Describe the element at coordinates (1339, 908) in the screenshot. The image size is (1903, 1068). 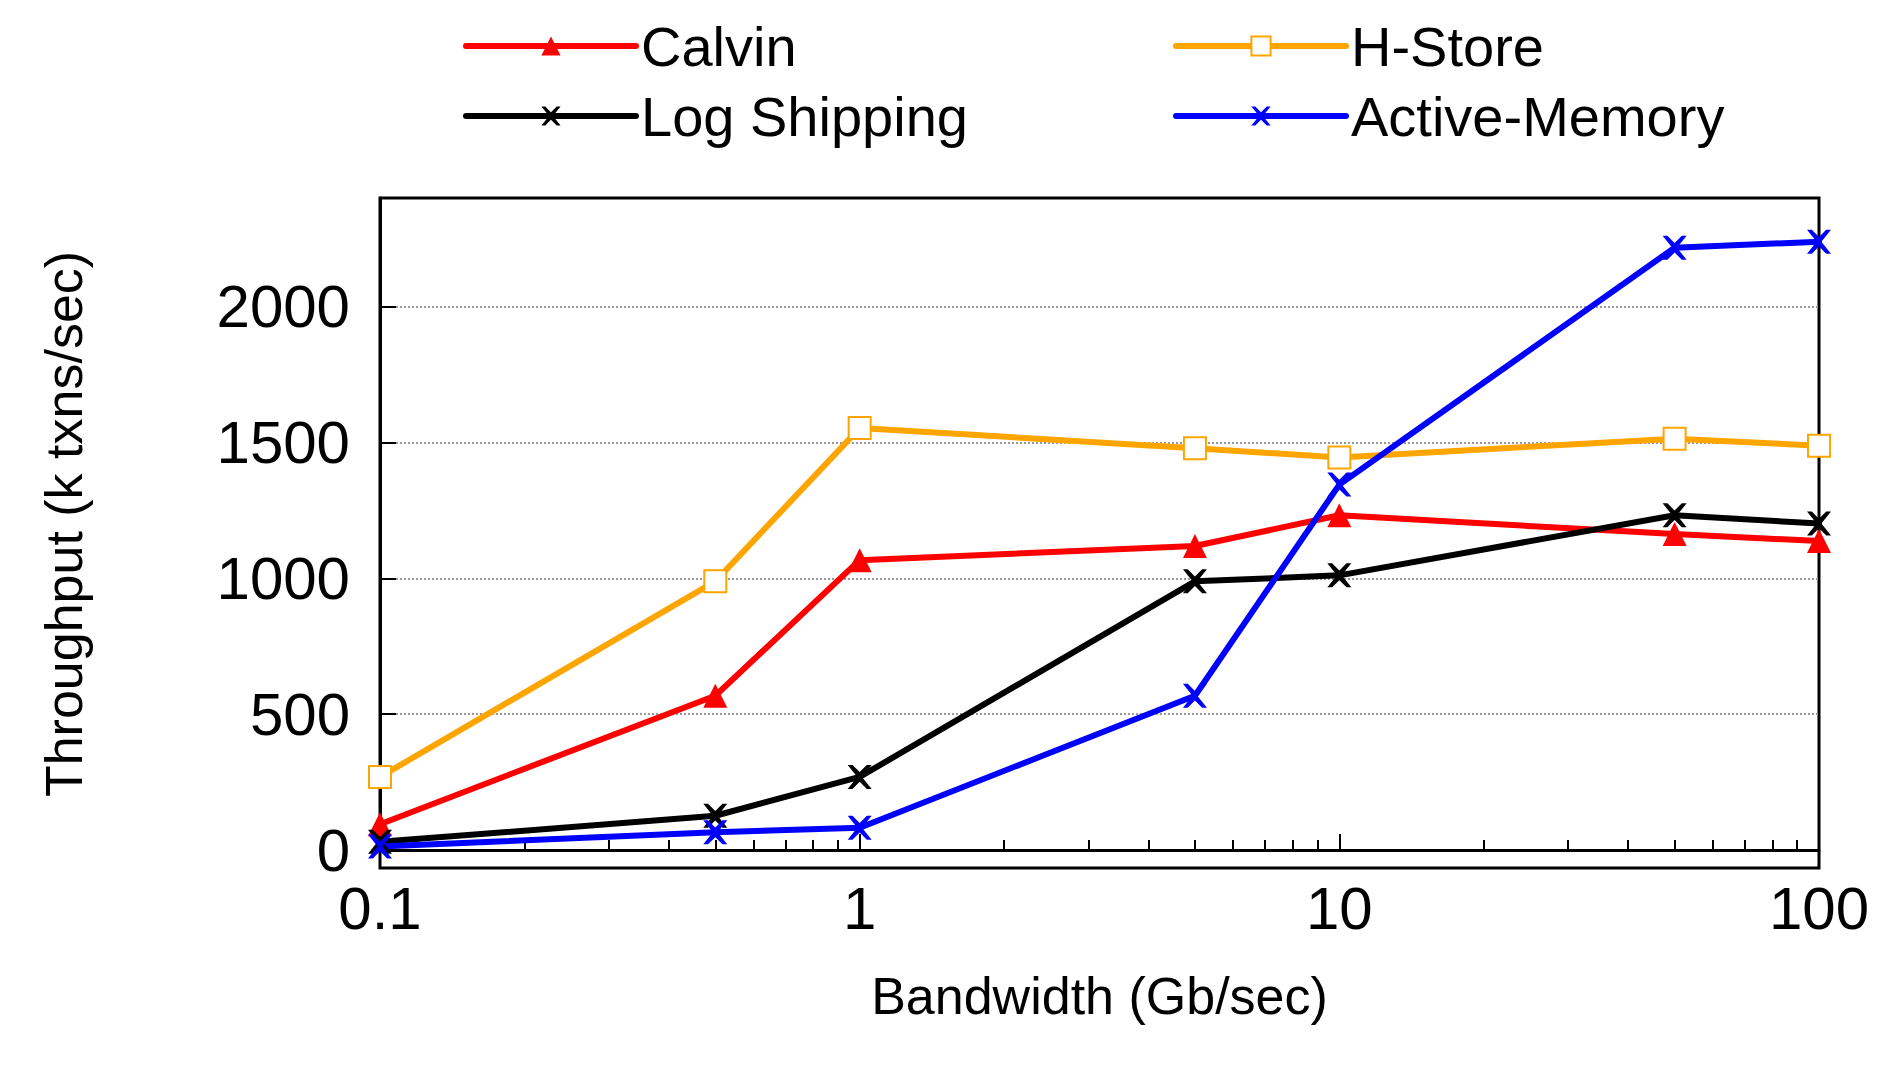
I see `x-tick-label: 10` at that location.